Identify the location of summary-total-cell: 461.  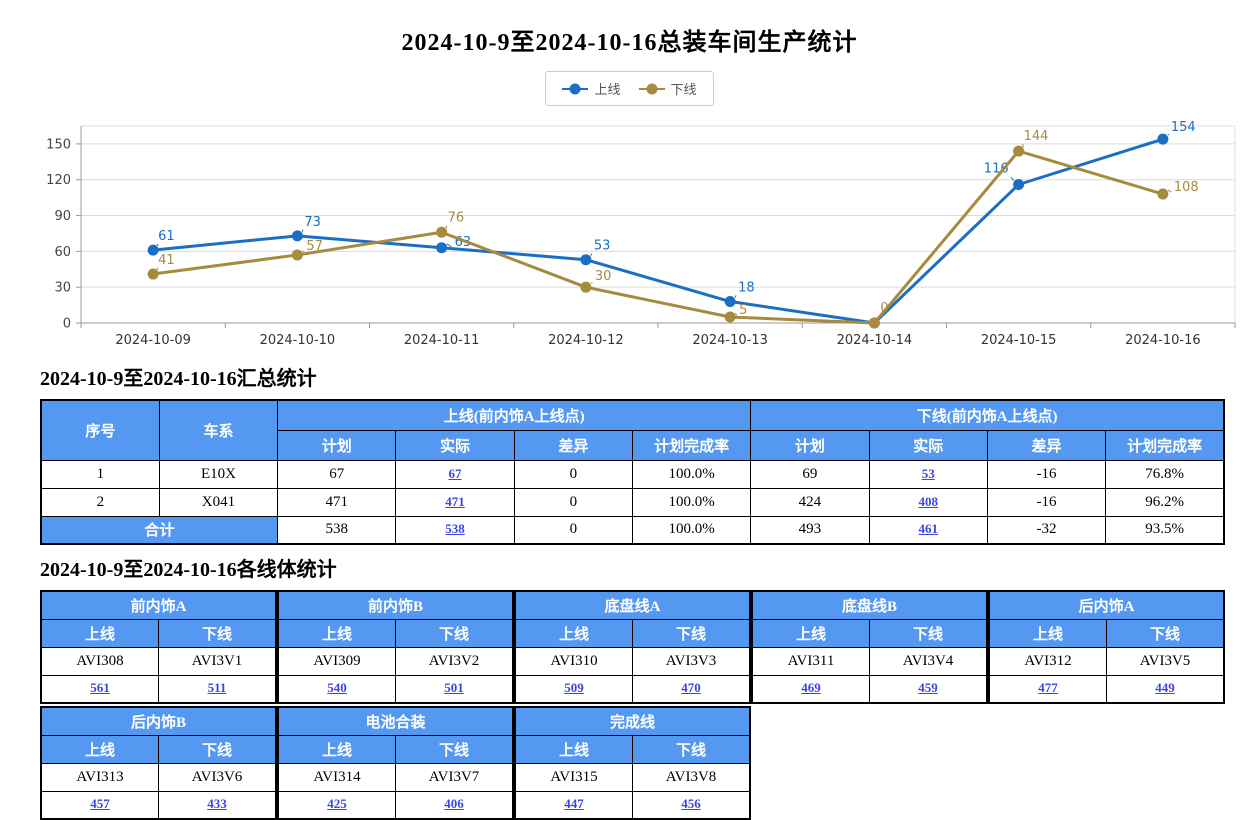
(928, 530).